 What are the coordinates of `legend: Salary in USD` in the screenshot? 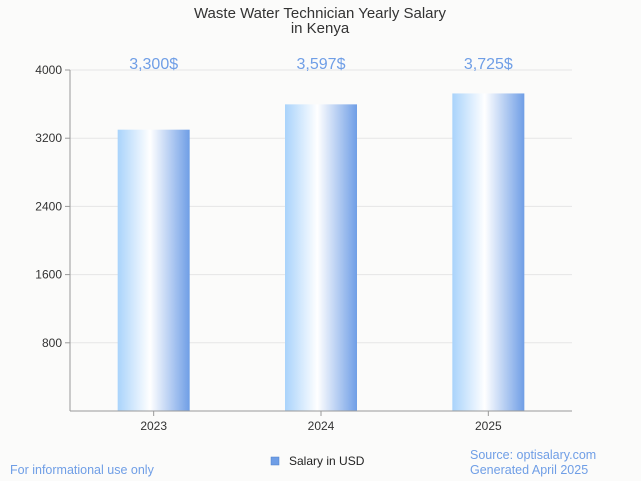 It's located at (317, 461).